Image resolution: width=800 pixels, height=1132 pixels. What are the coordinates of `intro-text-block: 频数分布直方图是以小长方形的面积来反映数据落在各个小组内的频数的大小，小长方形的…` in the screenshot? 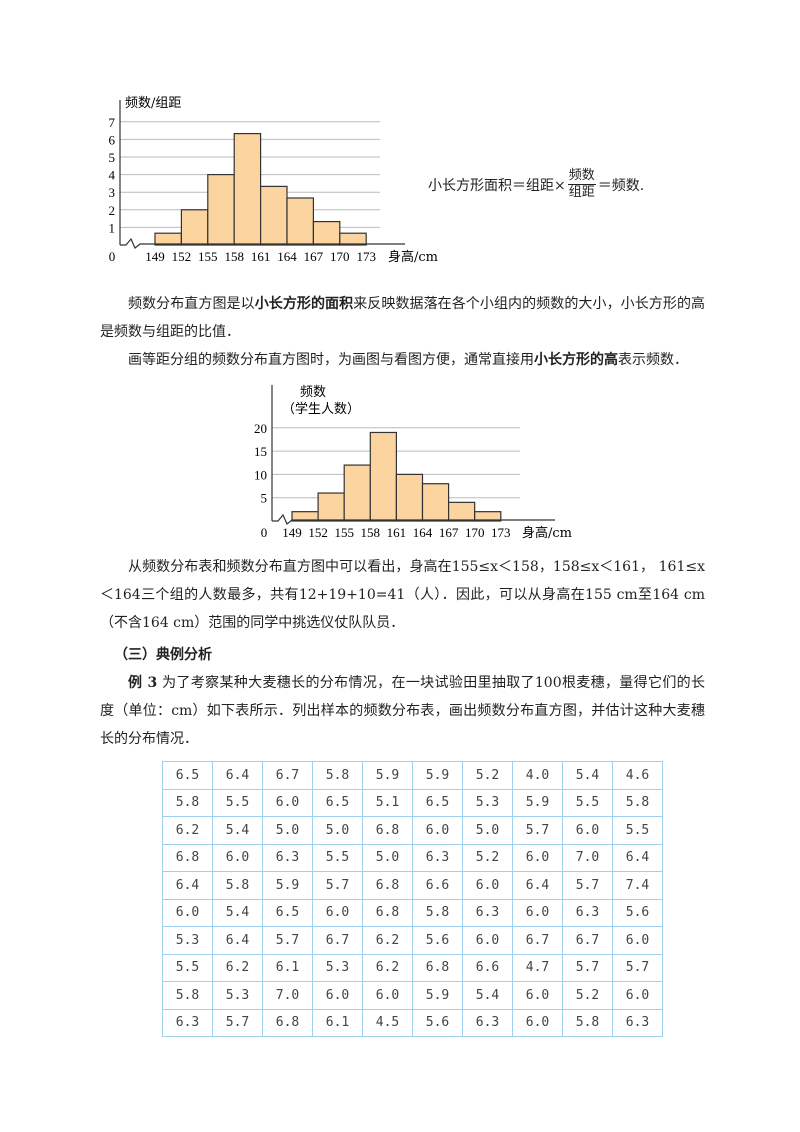 It's located at (402, 332).